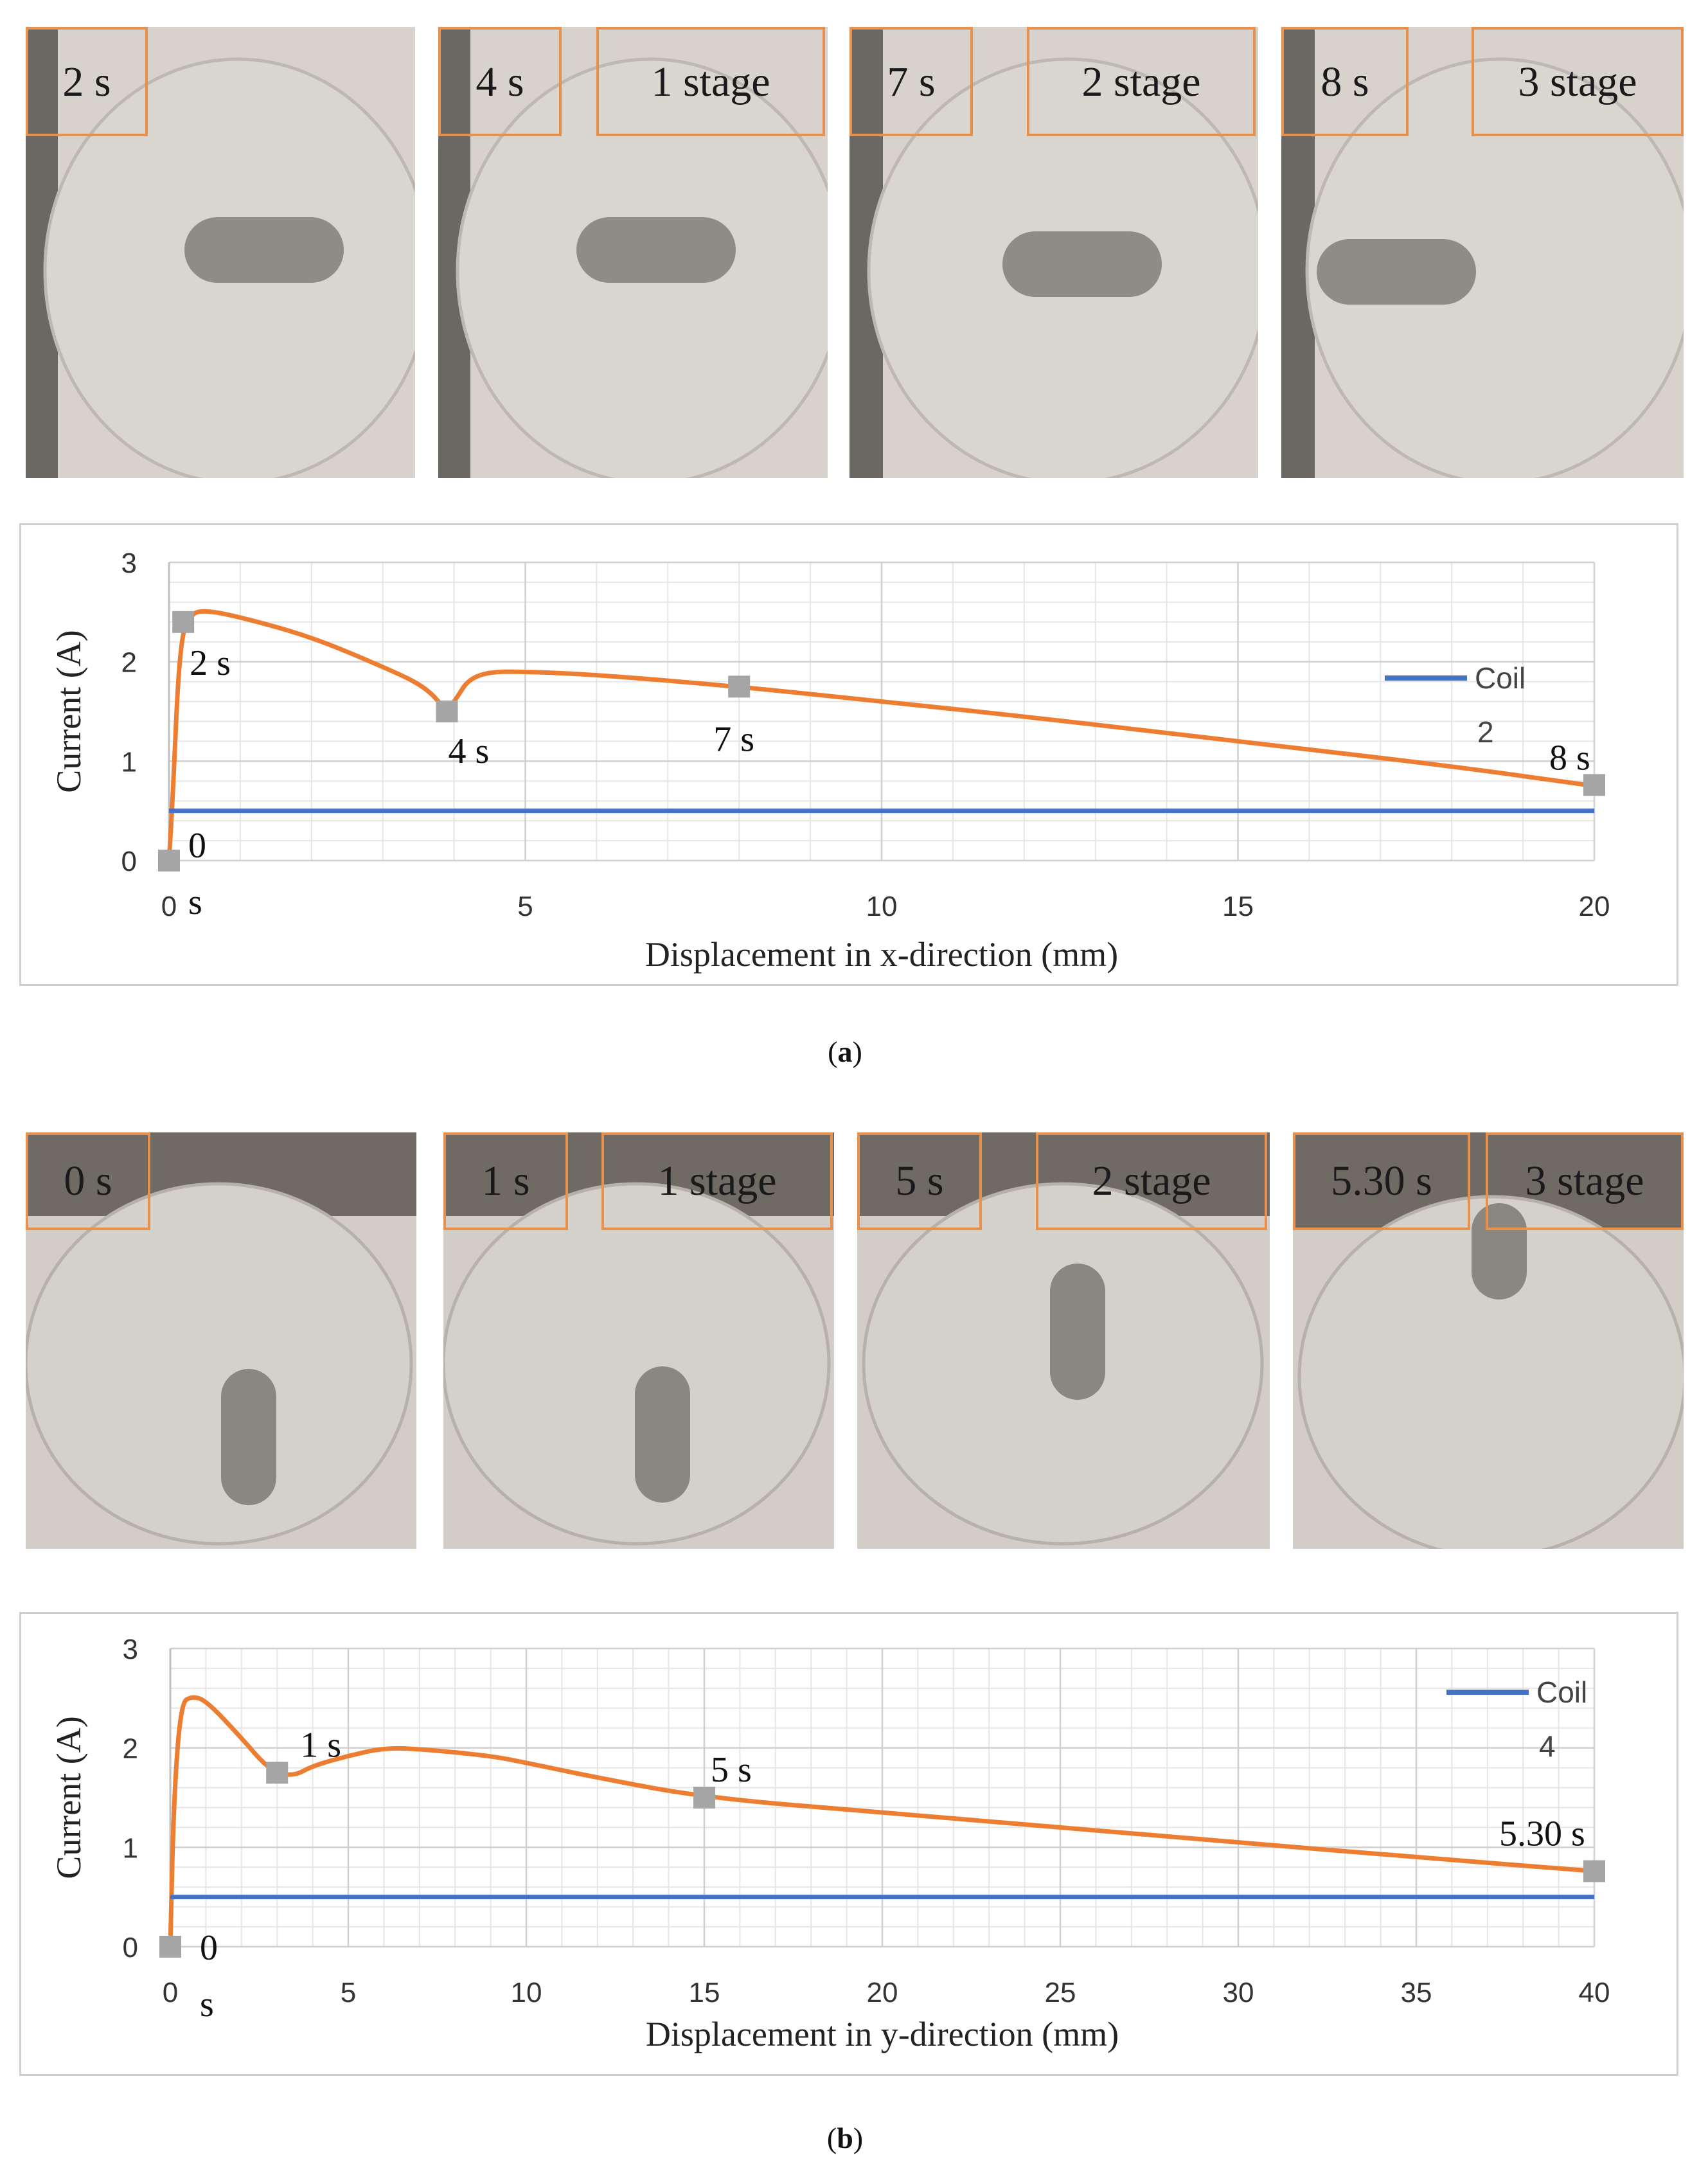  Describe the element at coordinates (1542, 1834) in the screenshot. I see `data-point-label: 5.30 s` at that location.